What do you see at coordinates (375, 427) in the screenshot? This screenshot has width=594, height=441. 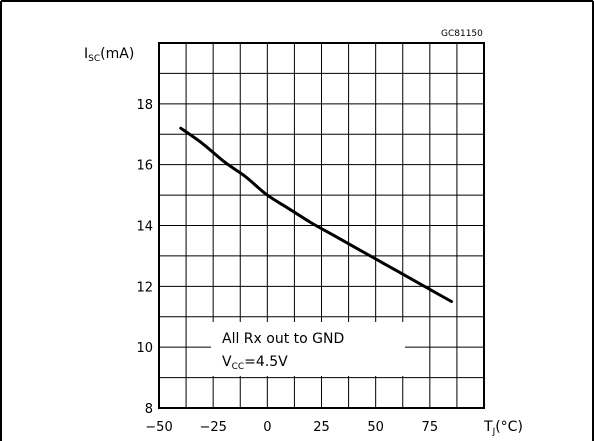 I see `x-tick-label: 50` at bounding box center [375, 427].